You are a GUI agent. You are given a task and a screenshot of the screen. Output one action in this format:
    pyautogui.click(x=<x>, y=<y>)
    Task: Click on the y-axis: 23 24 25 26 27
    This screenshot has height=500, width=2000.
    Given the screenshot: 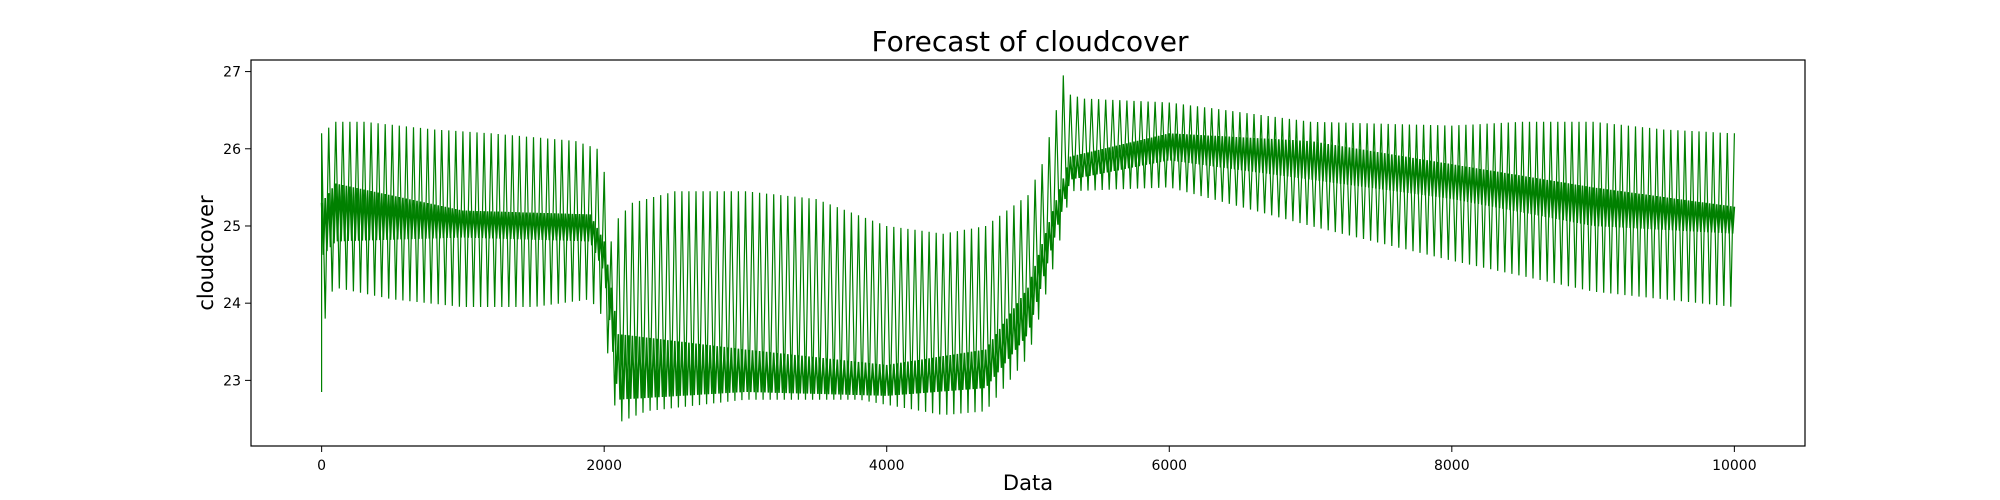 What is the action you would take?
    pyautogui.click(x=237, y=227)
    